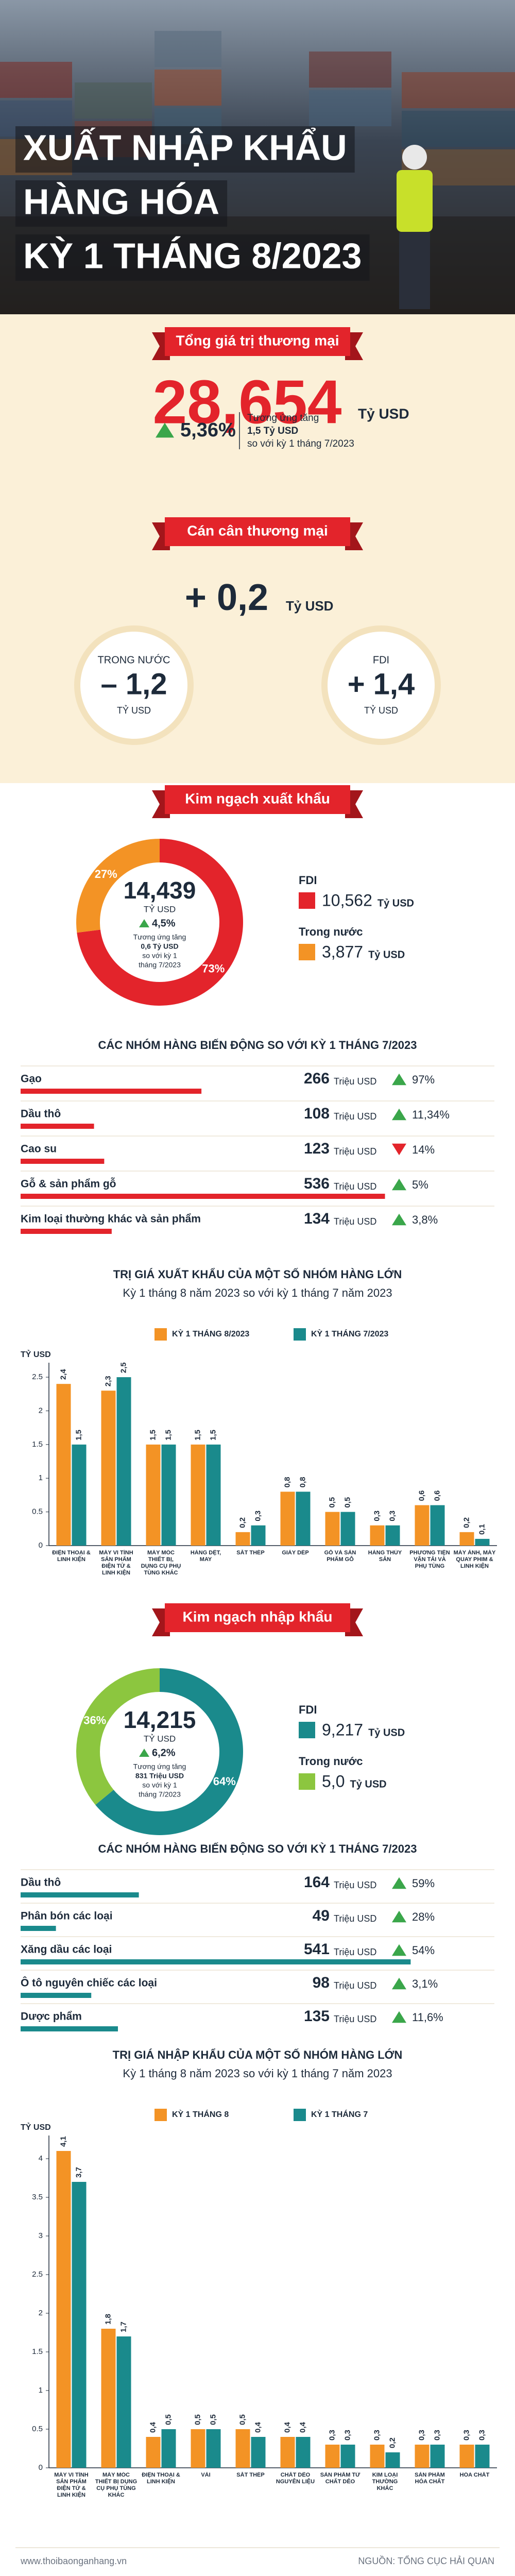 This screenshot has width=515, height=2576. Describe the element at coordinates (41, 2467) in the screenshot. I see `y-tick-label: 0` at that location.